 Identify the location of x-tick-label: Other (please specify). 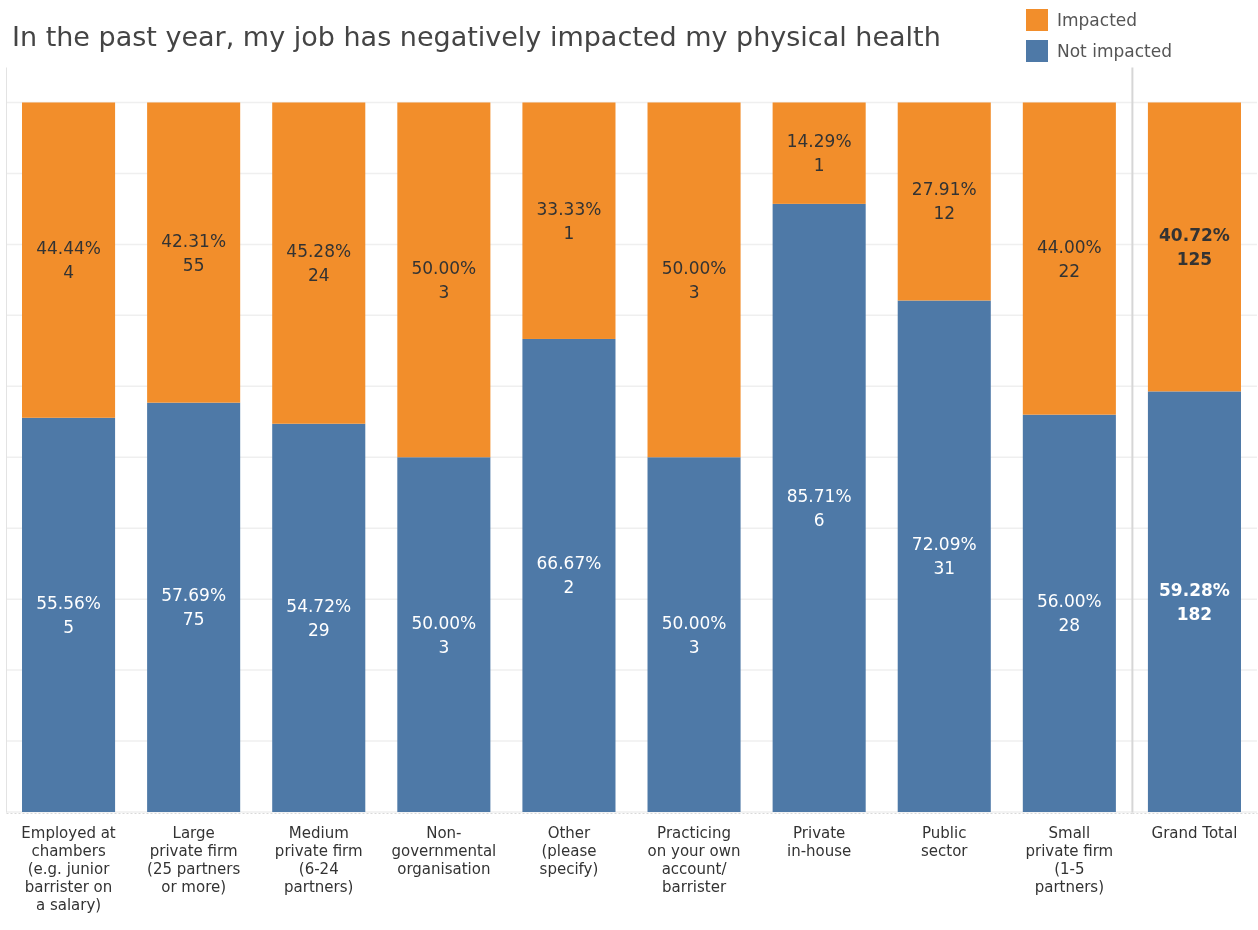
(569, 851).